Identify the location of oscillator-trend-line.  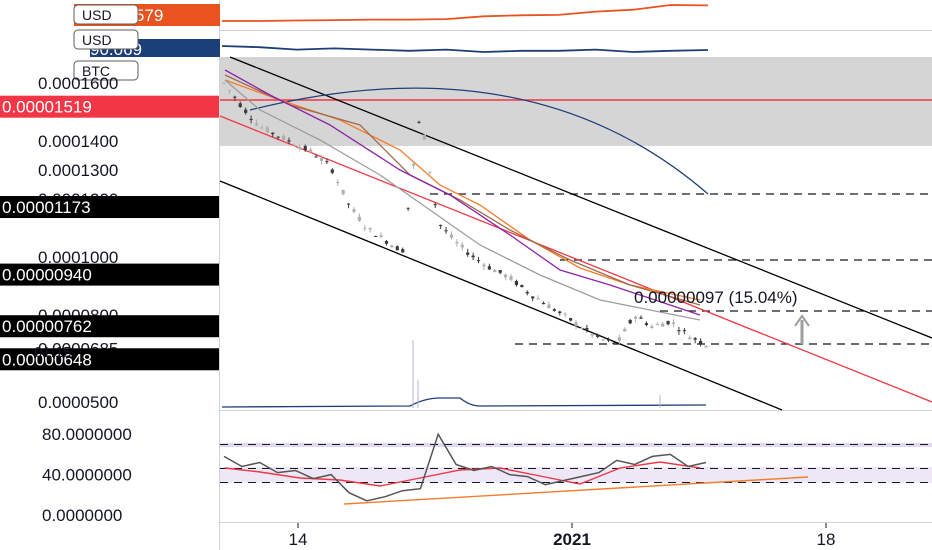
(576, 490).